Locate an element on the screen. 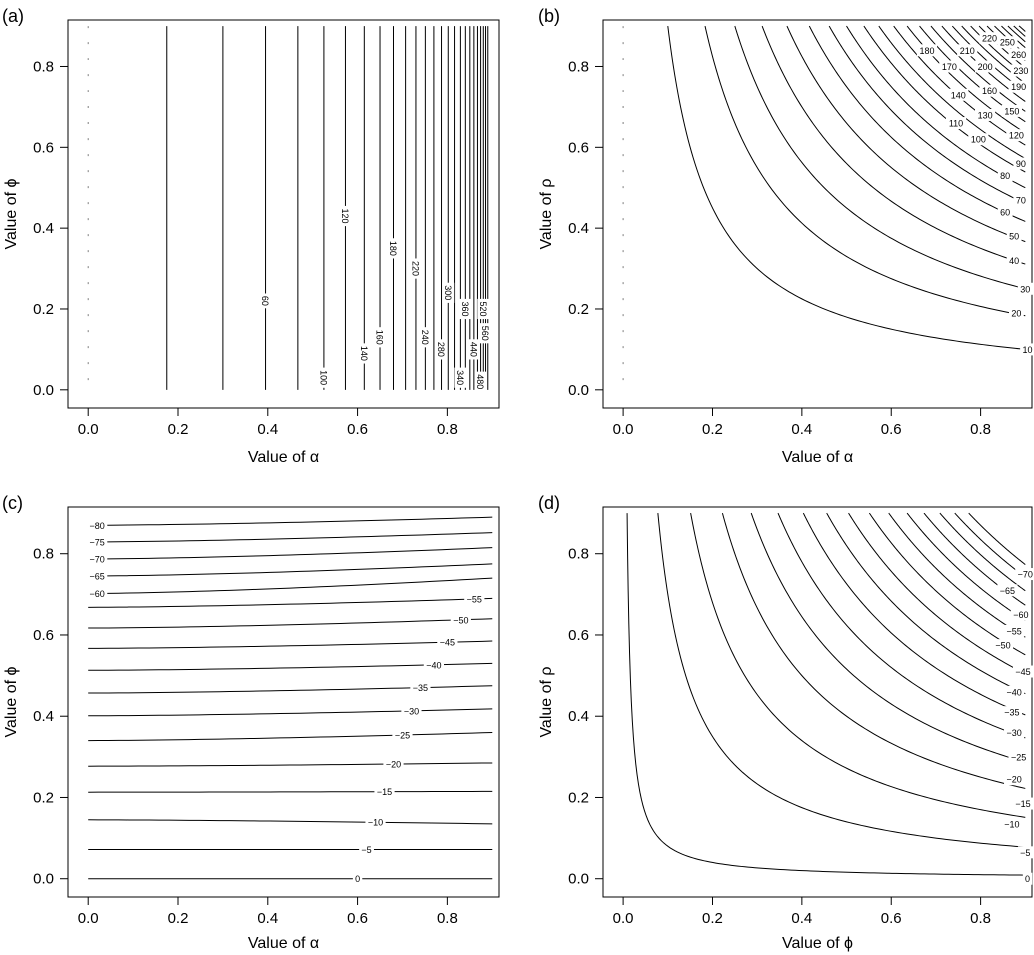 This screenshot has height=955, width=1034. contour-label: 20 is located at coordinates (1016, 314).